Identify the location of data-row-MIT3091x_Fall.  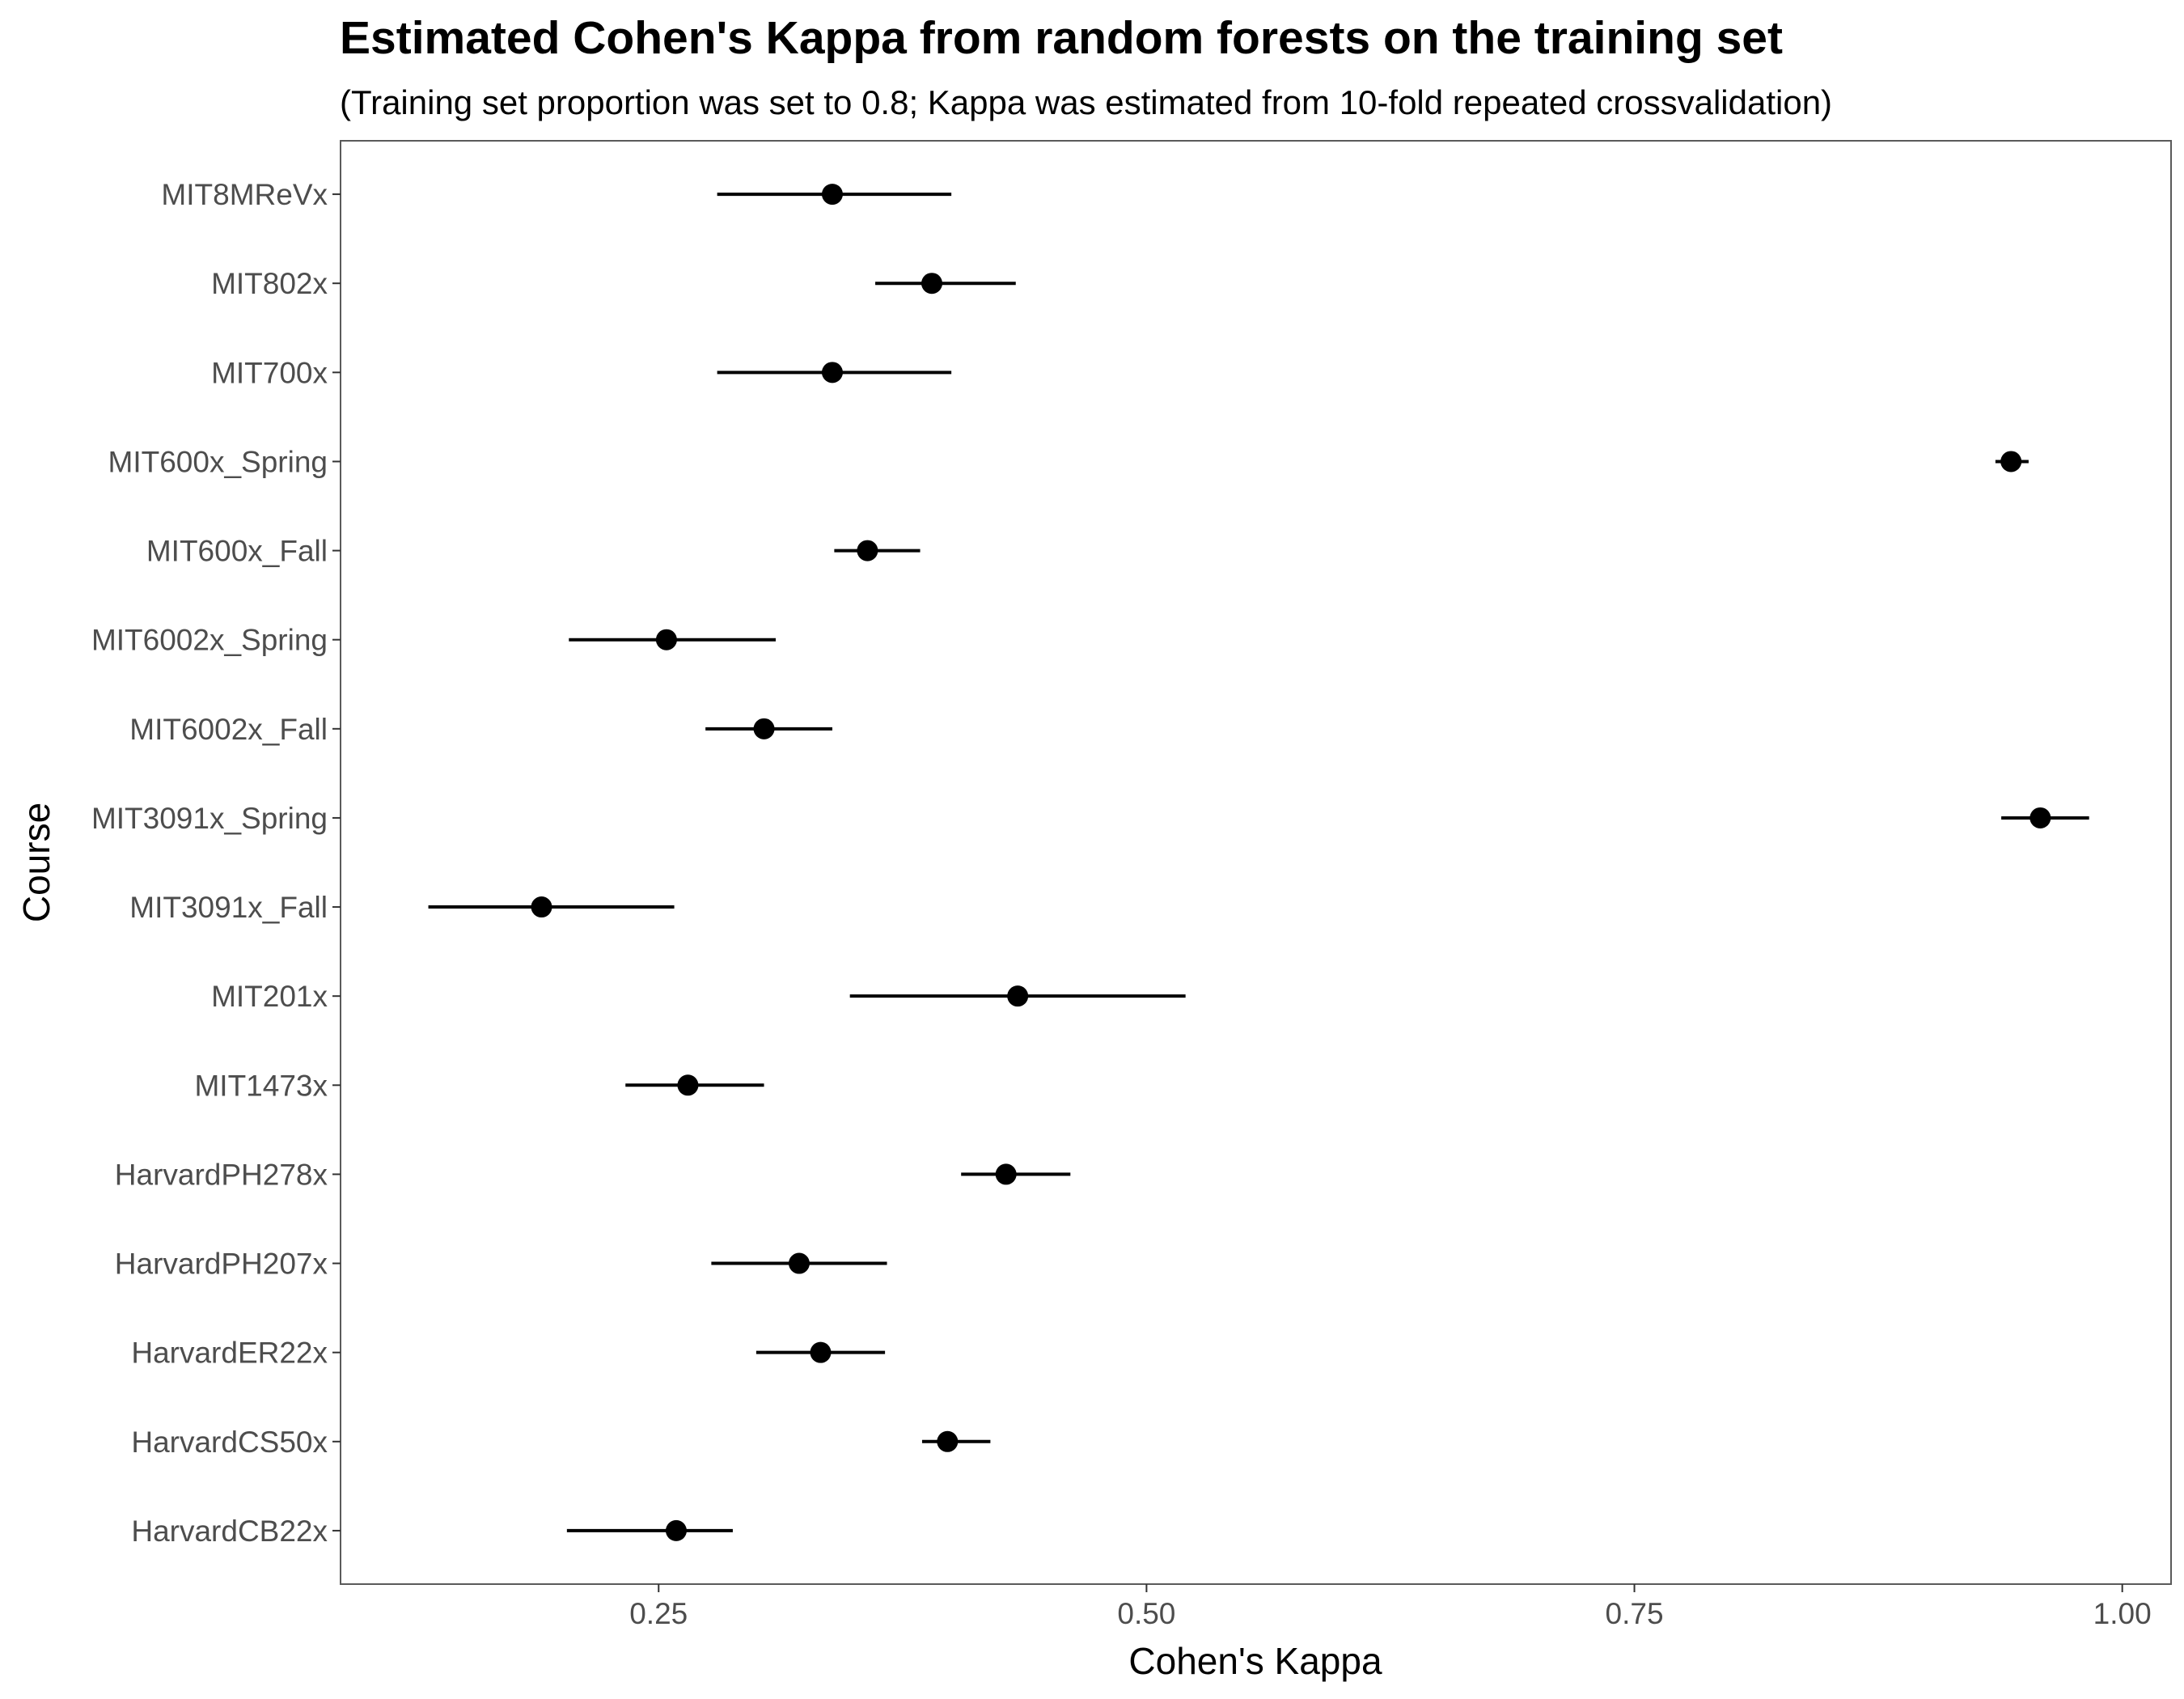
(551, 907).